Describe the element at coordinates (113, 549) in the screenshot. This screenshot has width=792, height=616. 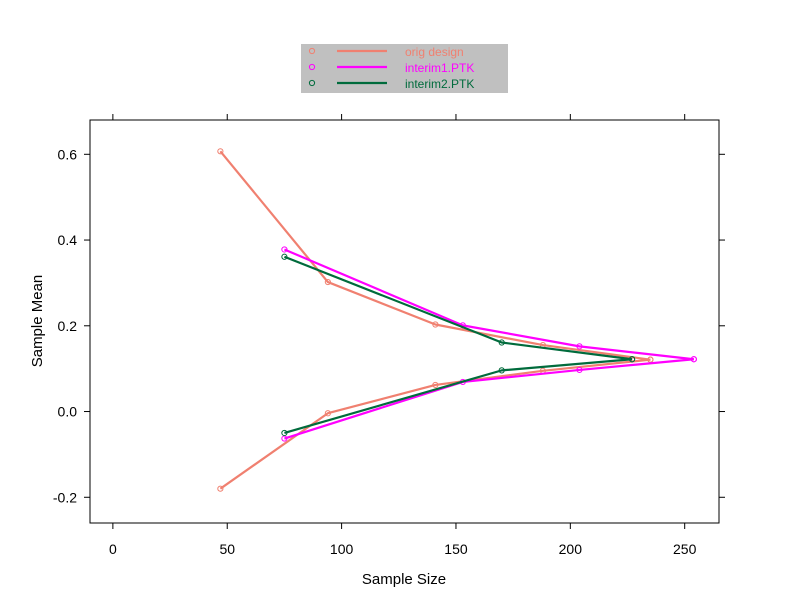
I see `x-tick-label: 0` at that location.